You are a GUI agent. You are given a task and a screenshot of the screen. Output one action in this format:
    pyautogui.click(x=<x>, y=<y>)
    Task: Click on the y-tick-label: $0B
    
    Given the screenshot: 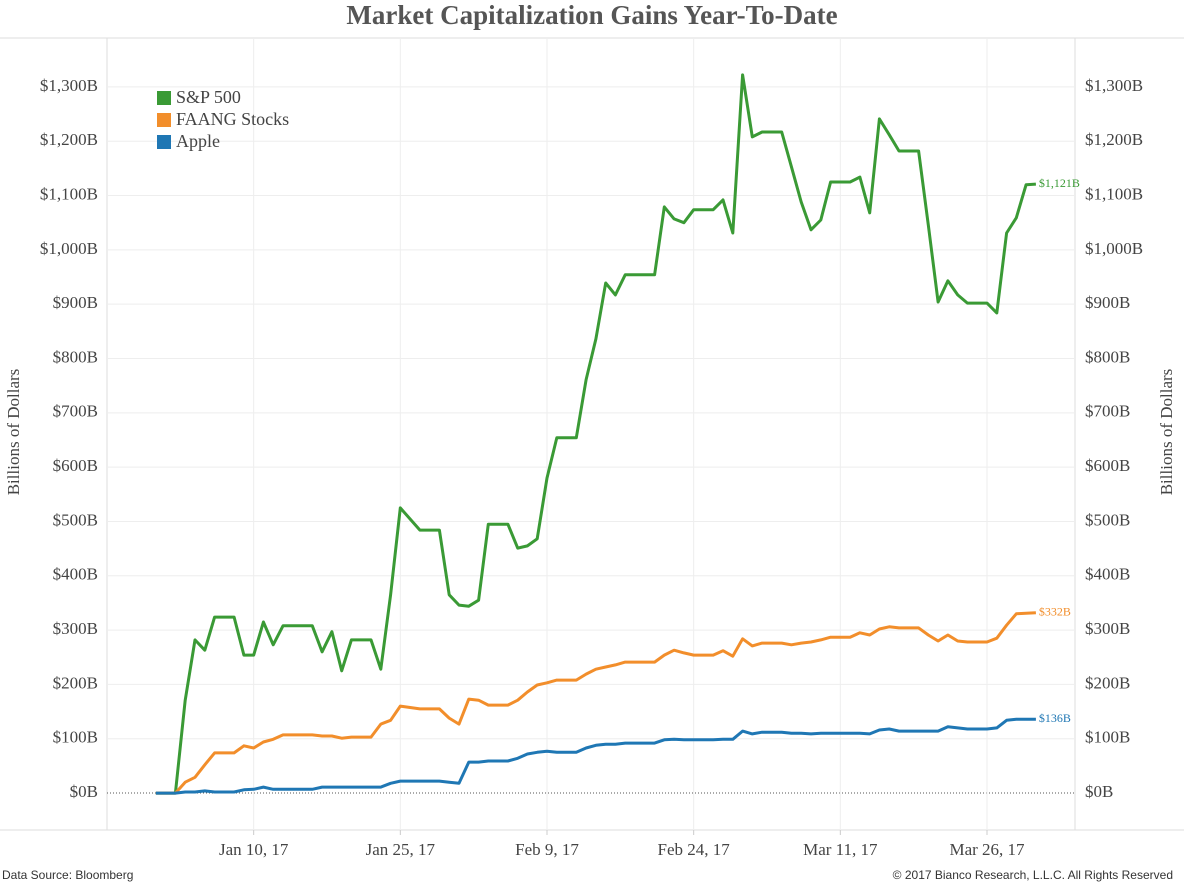 What is the action you would take?
    pyautogui.click(x=84, y=791)
    